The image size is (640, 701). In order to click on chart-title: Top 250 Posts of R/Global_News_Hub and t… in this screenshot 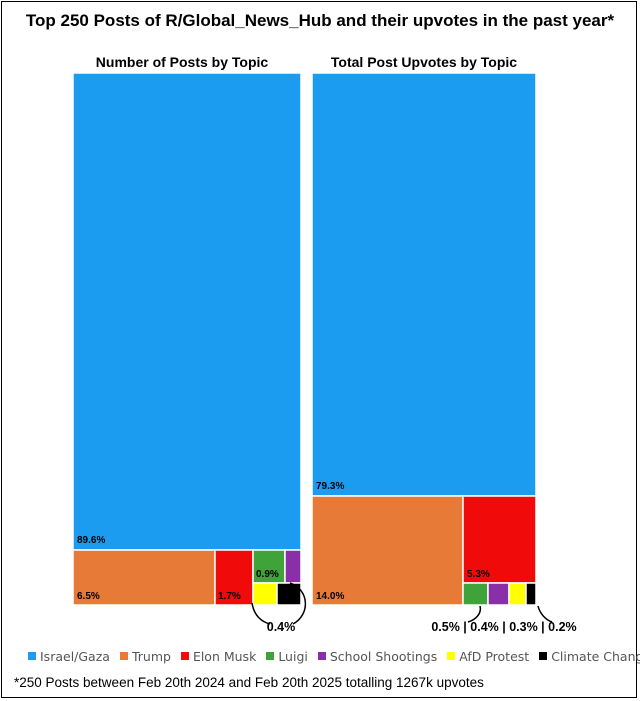, I will do `click(320, 20)`.